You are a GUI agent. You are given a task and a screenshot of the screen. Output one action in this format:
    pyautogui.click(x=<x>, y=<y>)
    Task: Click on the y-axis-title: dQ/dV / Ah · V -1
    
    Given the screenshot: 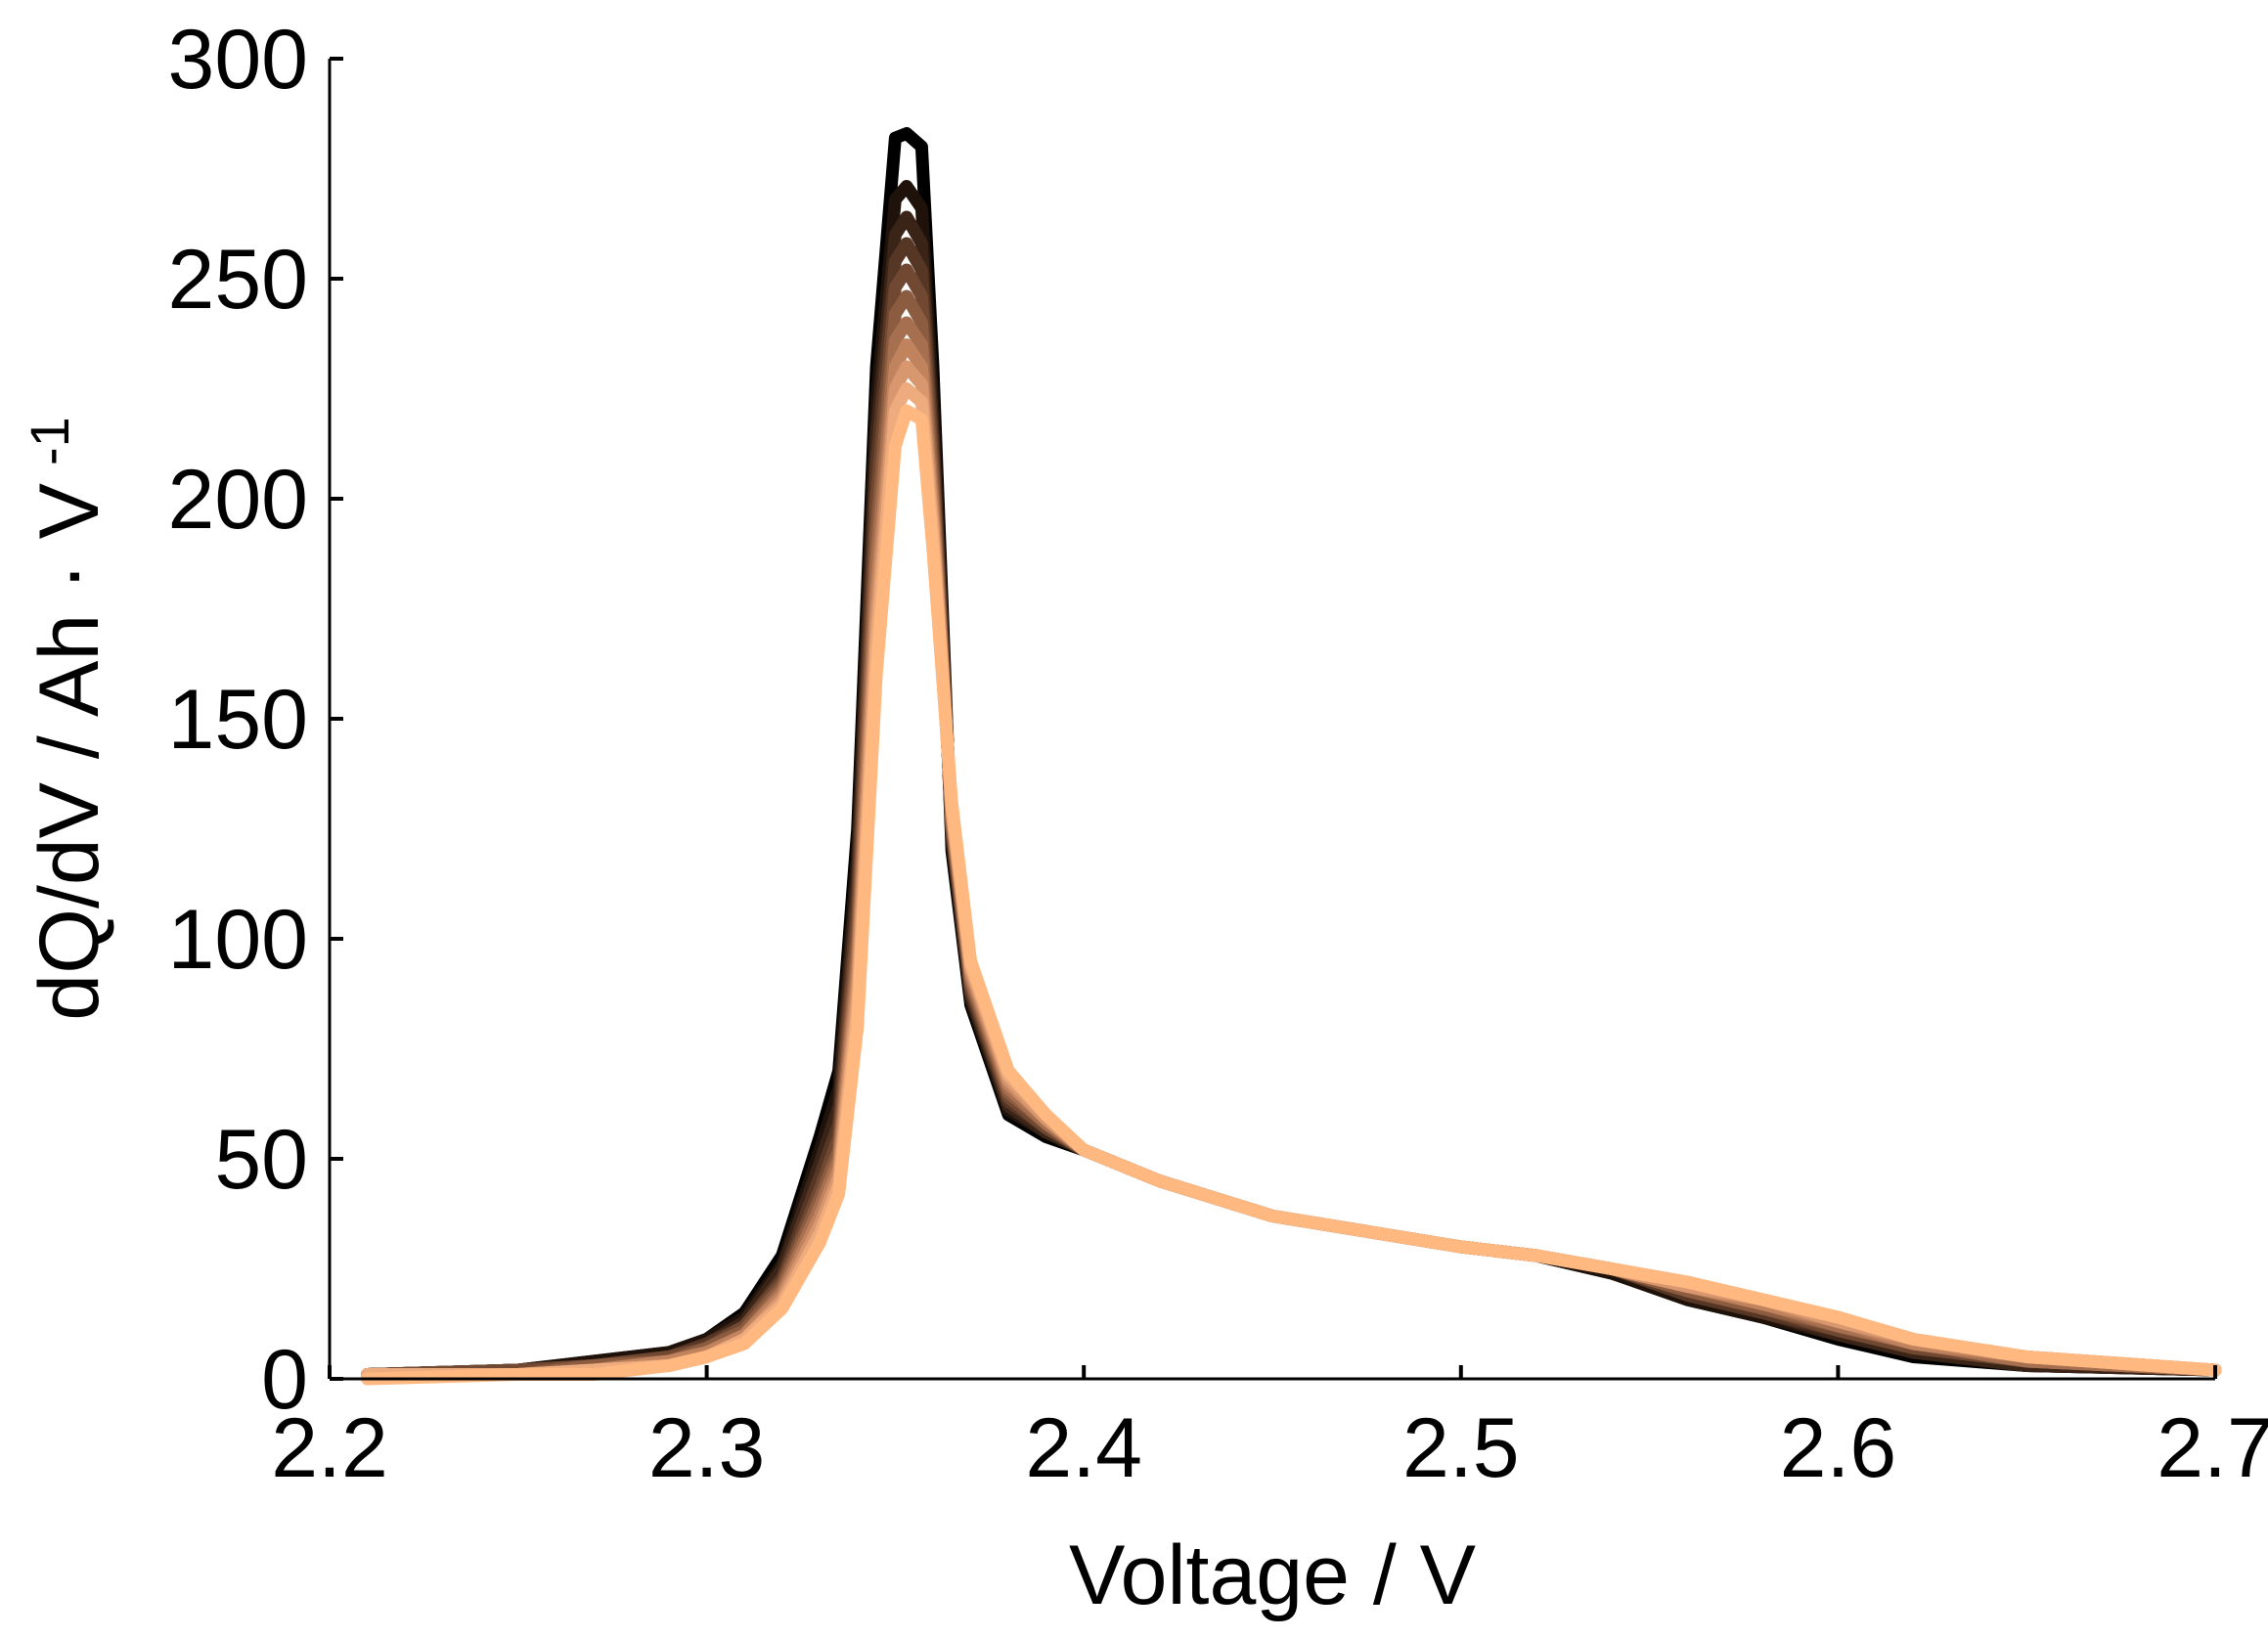 What is the action you would take?
    pyautogui.click(x=68, y=719)
    